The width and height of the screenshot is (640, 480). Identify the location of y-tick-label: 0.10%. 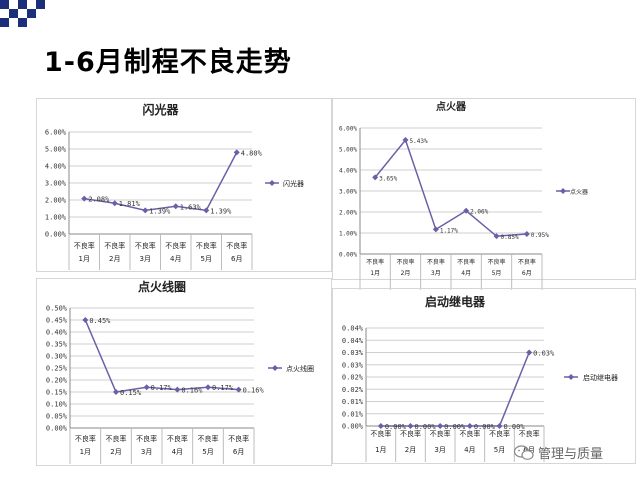
(57, 405).